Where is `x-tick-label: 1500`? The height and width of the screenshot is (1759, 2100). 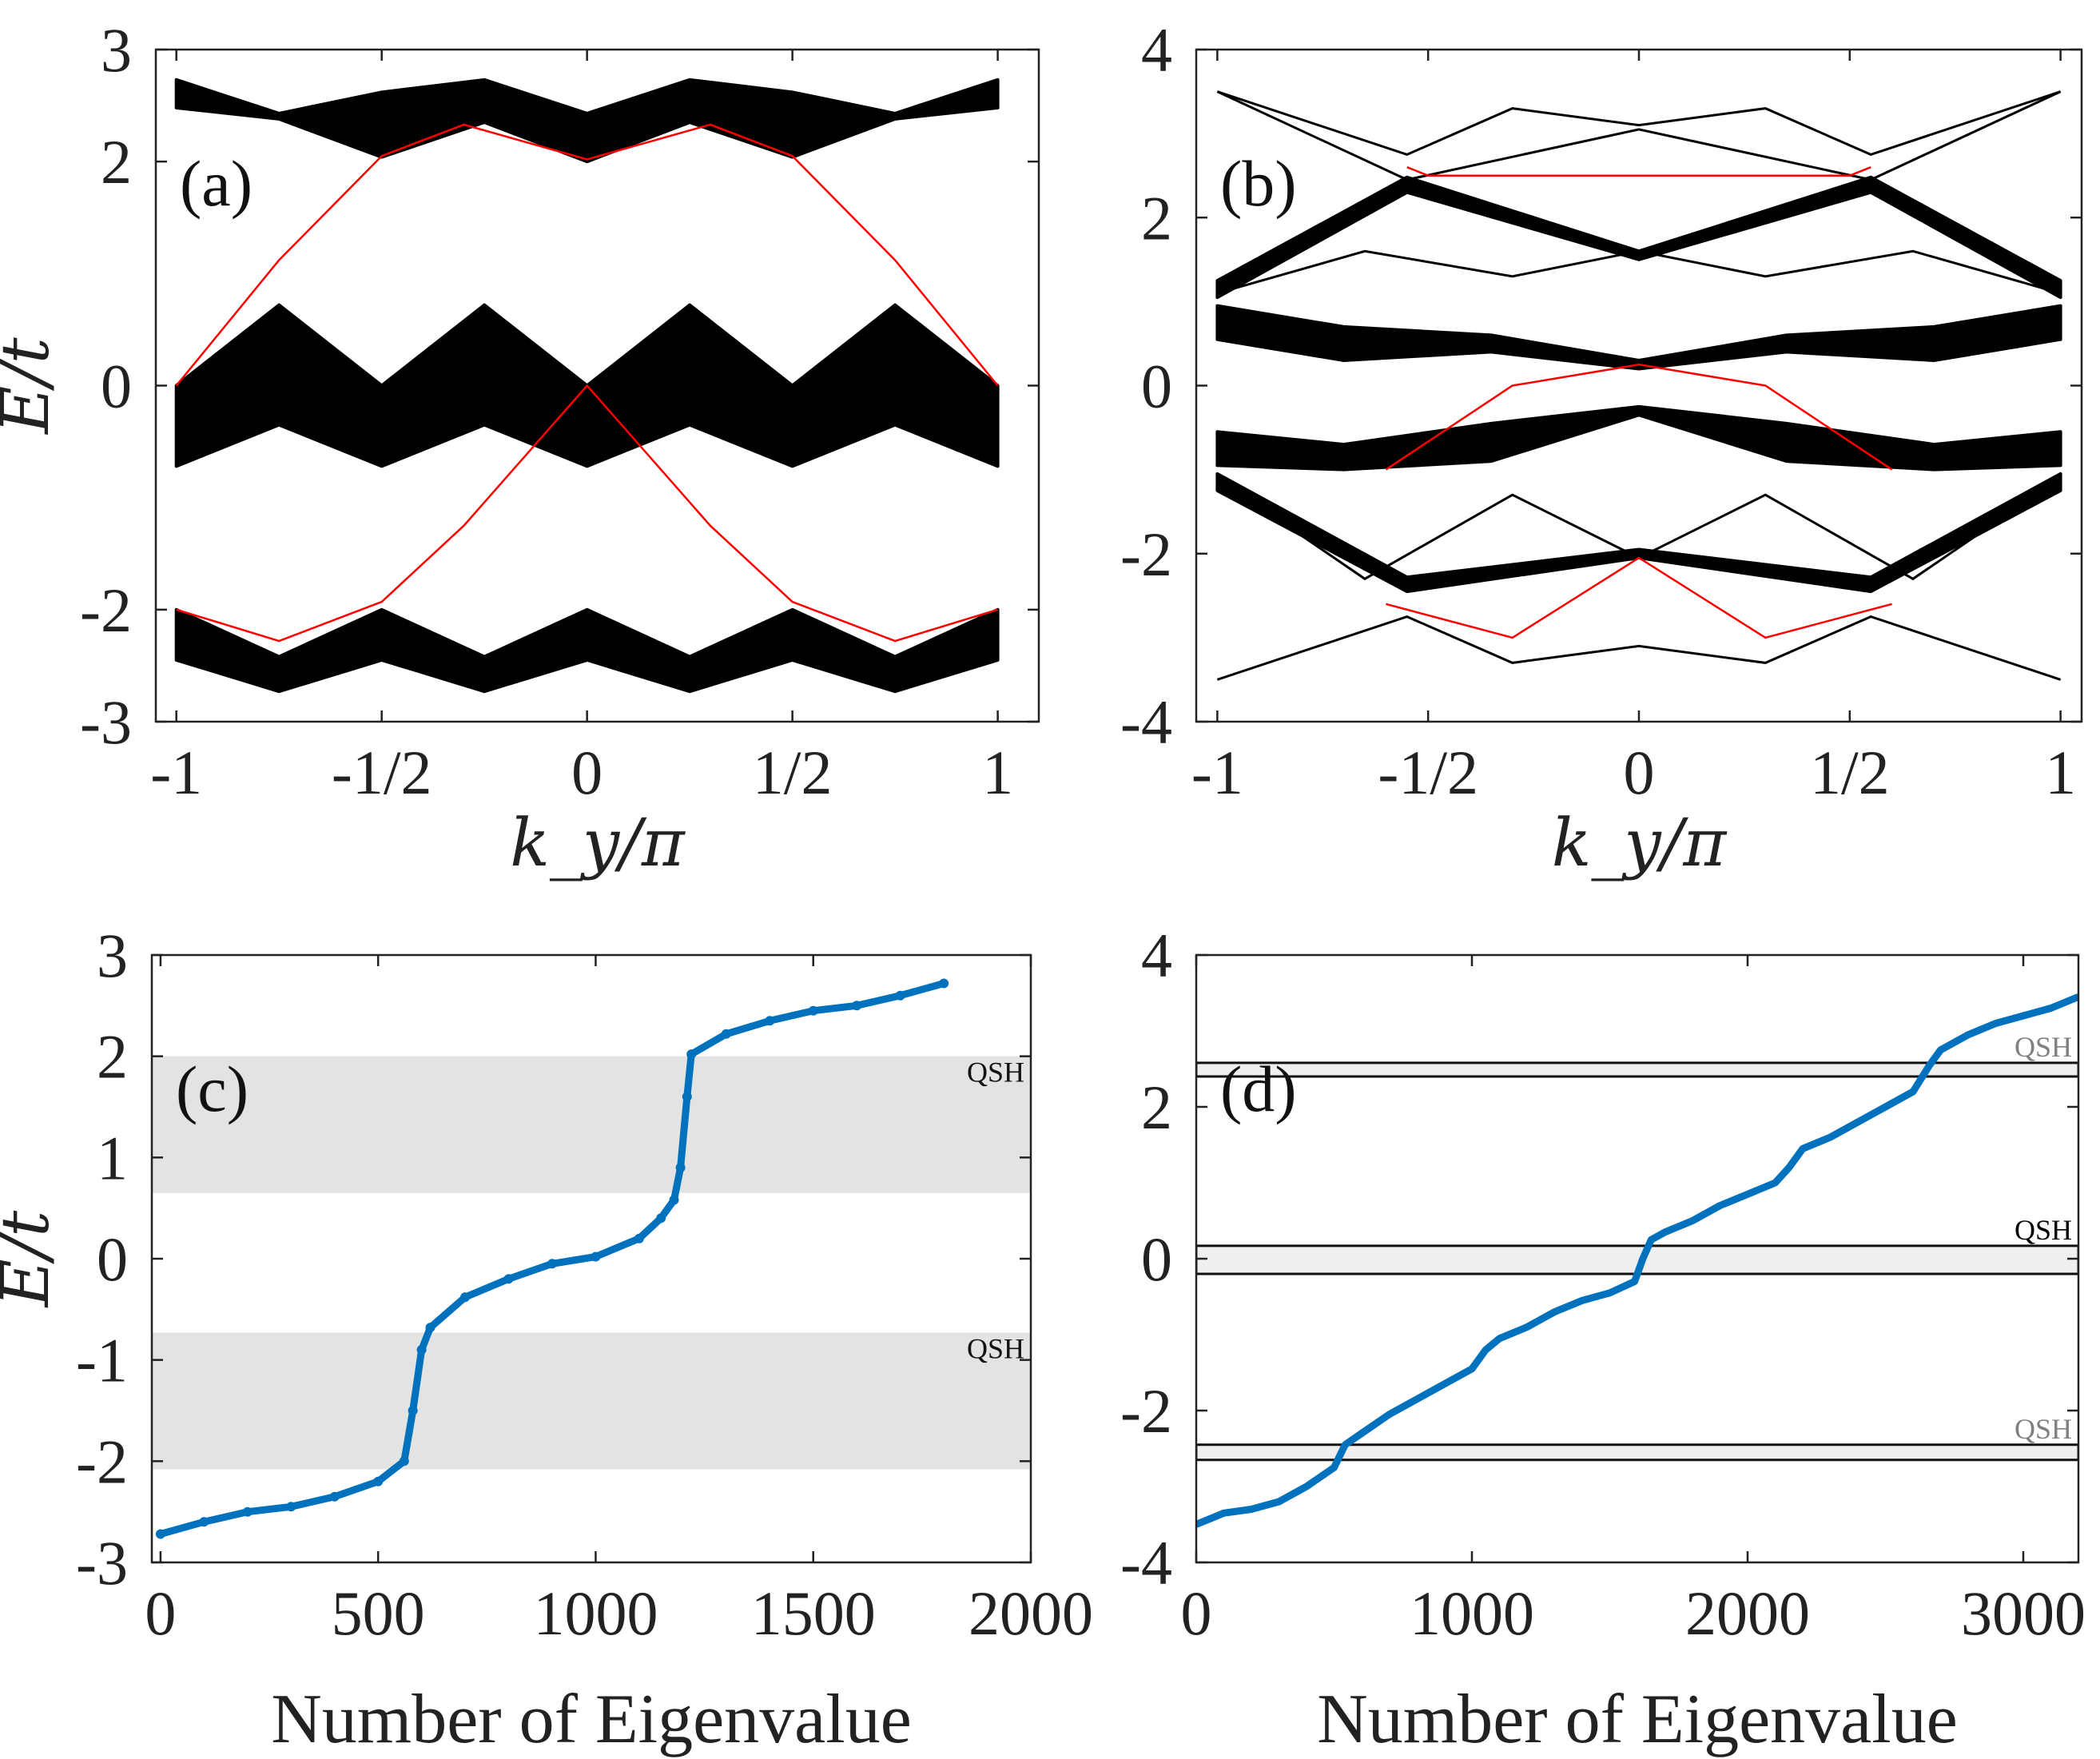
x-tick-label: 1500 is located at coordinates (813, 1613).